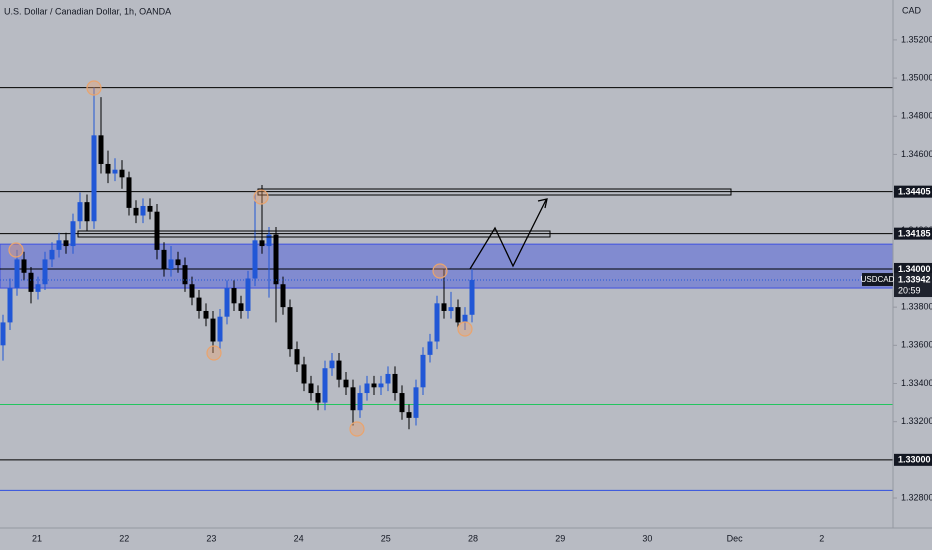 The width and height of the screenshot is (932, 550). I want to click on x-tick-label: 29, so click(560, 538).